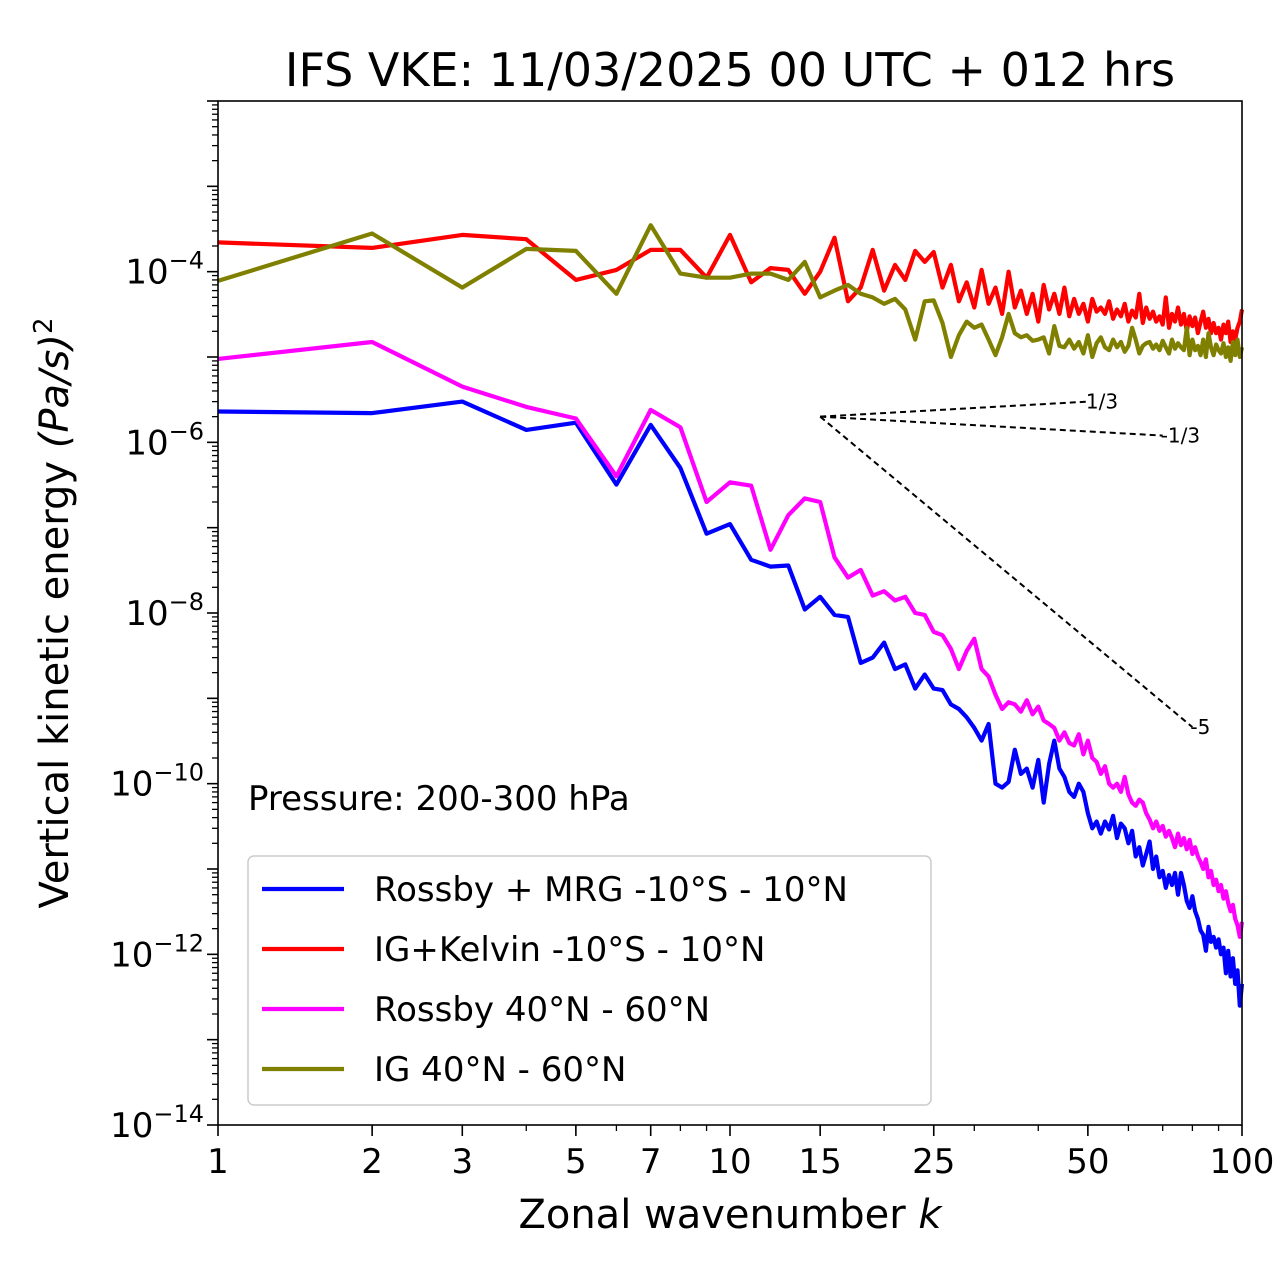 This screenshot has height=1288, width=1280. Describe the element at coordinates (44, 326) in the screenshot. I see `y-axis-label-exp: 2` at that location.